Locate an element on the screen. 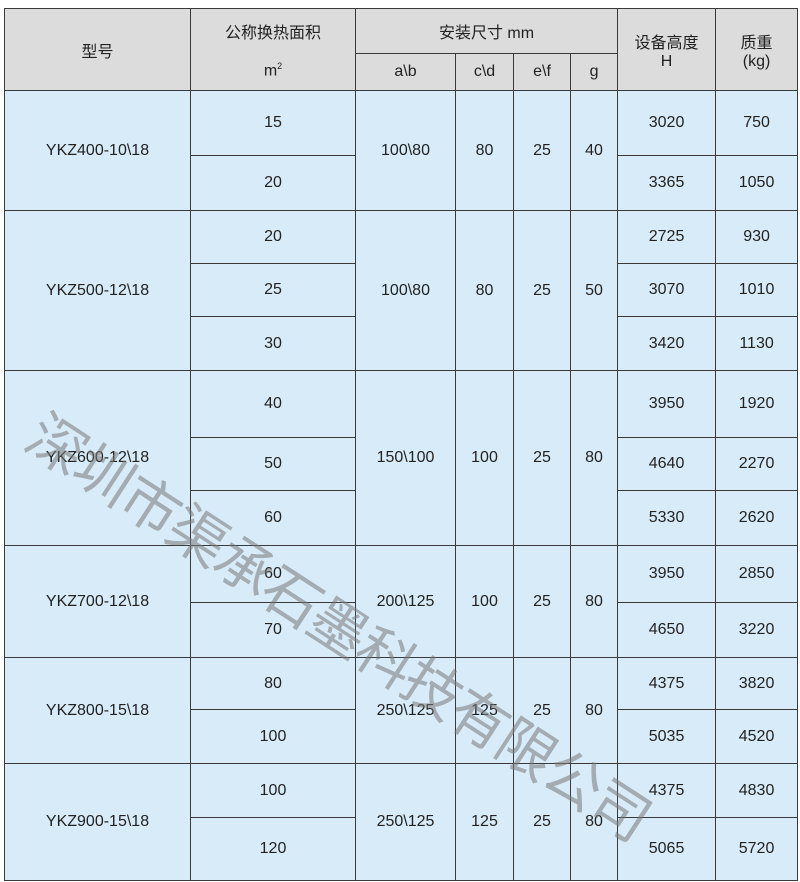  table-row: 25 3070 1010 is located at coordinates (402, 290).